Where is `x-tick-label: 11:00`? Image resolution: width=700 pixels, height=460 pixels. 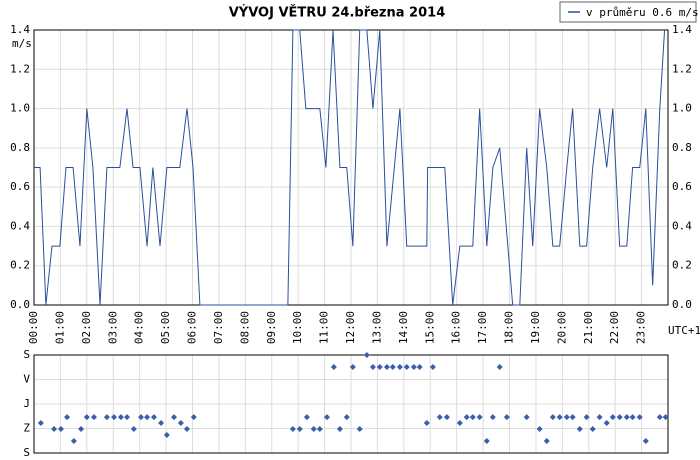
x-tick-label: 11:00 is located at coordinates (324, 327).